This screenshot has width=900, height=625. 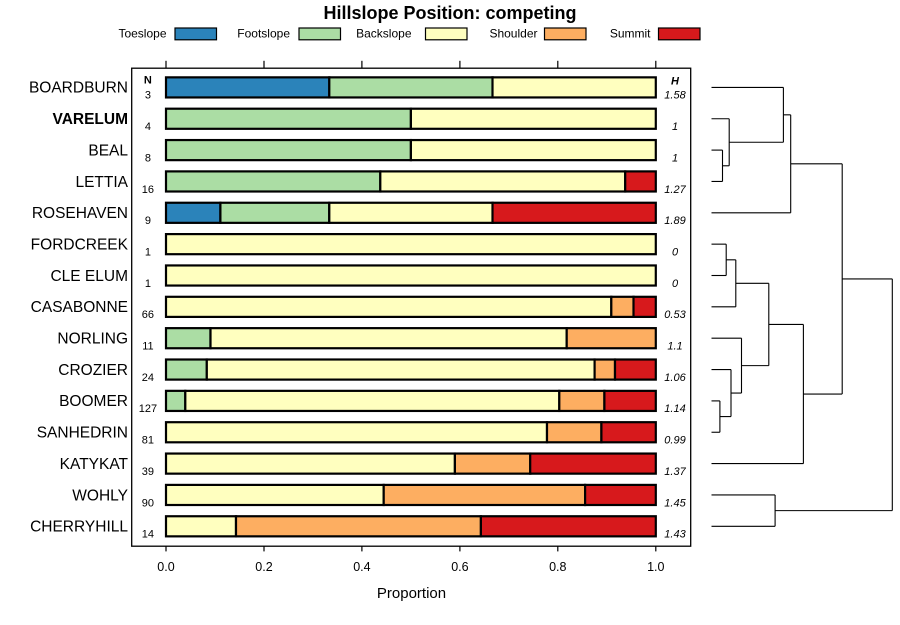 What do you see at coordinates (675, 503) in the screenshot?
I see `svg-text: 1.45` at bounding box center [675, 503].